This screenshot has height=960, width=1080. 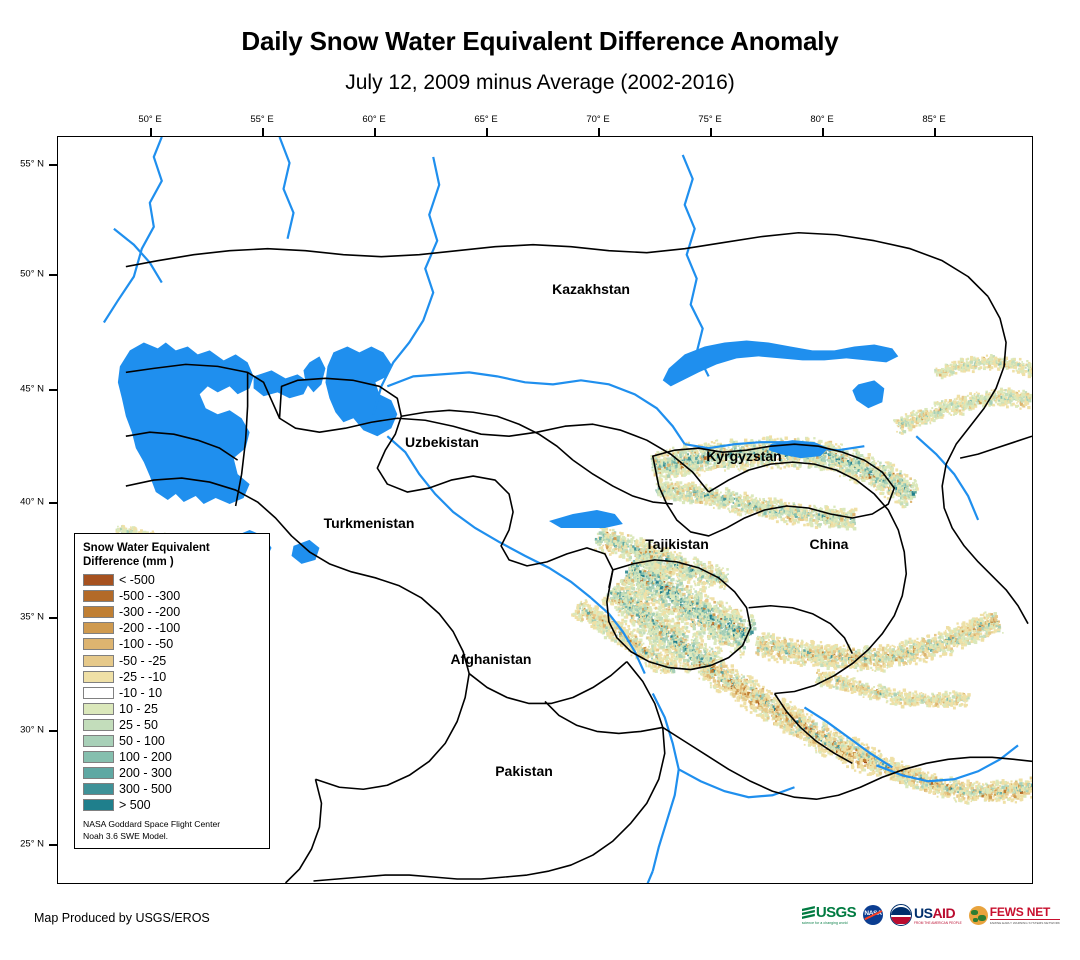 I want to click on legend-entry-label: 200 - 300, so click(x=145, y=773).